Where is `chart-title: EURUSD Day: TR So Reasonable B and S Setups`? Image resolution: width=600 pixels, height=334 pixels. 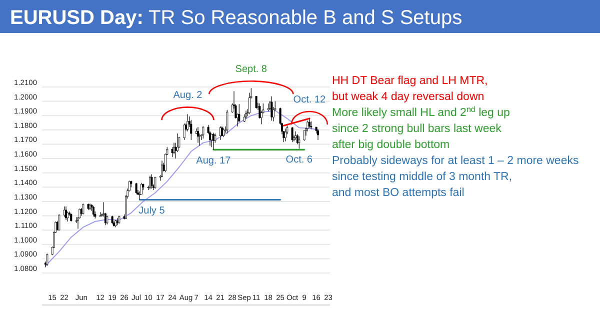
chart-title: EURUSD Day: TR So Reasonable B and S Setups is located at coordinates (236, 18).